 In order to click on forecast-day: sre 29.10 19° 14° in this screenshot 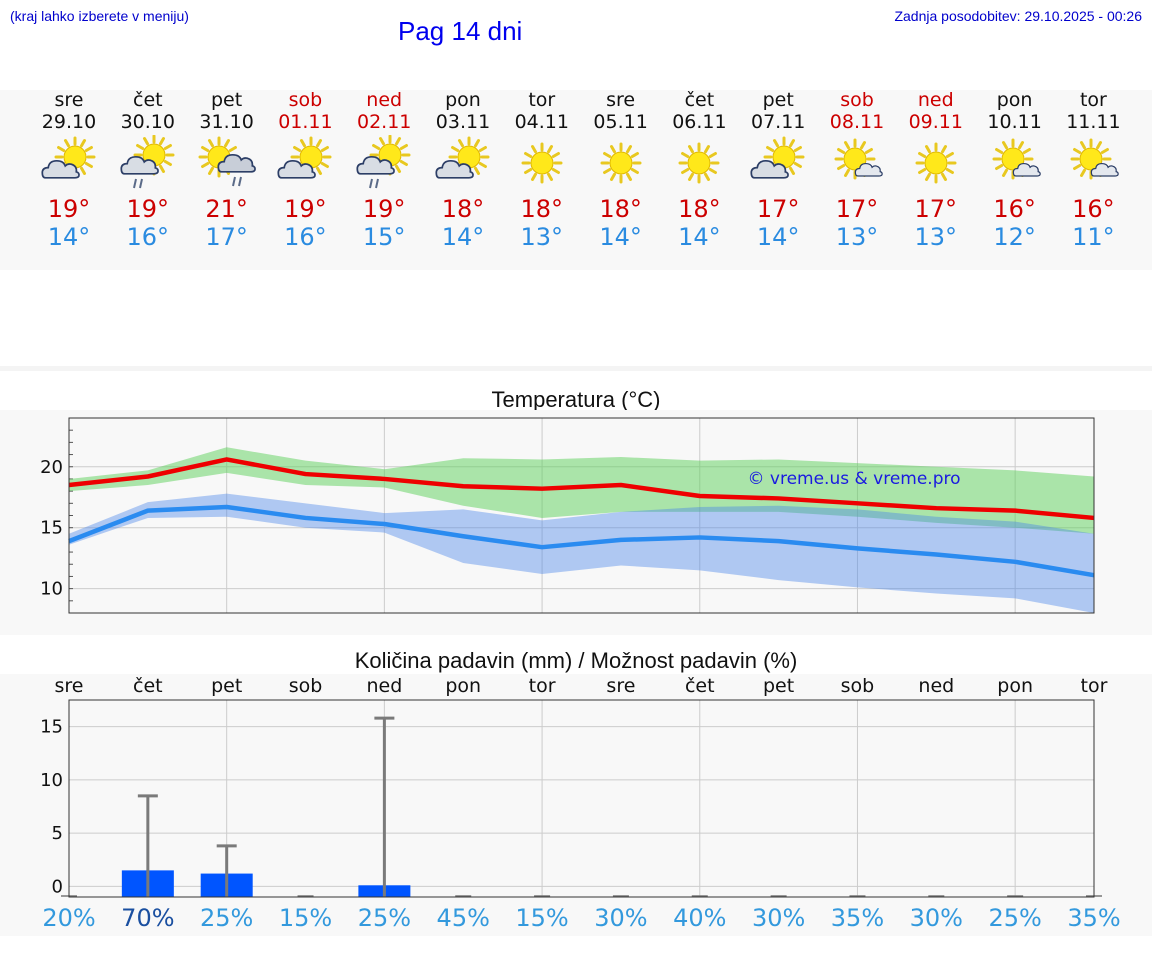, I will do `click(69, 170)`.